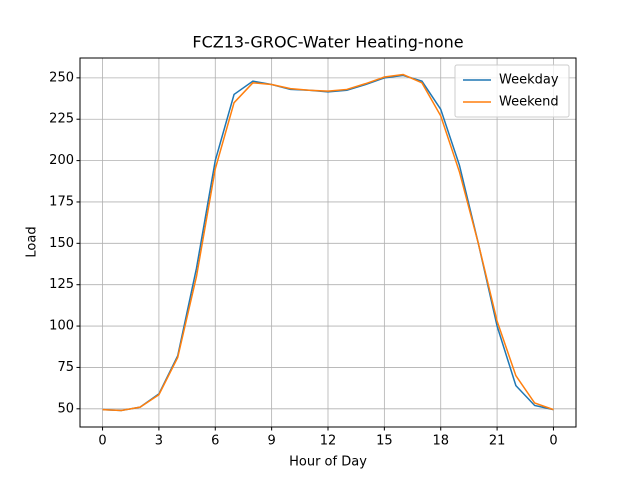 The image size is (640, 480). Describe the element at coordinates (529, 80) in the screenshot. I see `legend-label: Weekday` at that location.